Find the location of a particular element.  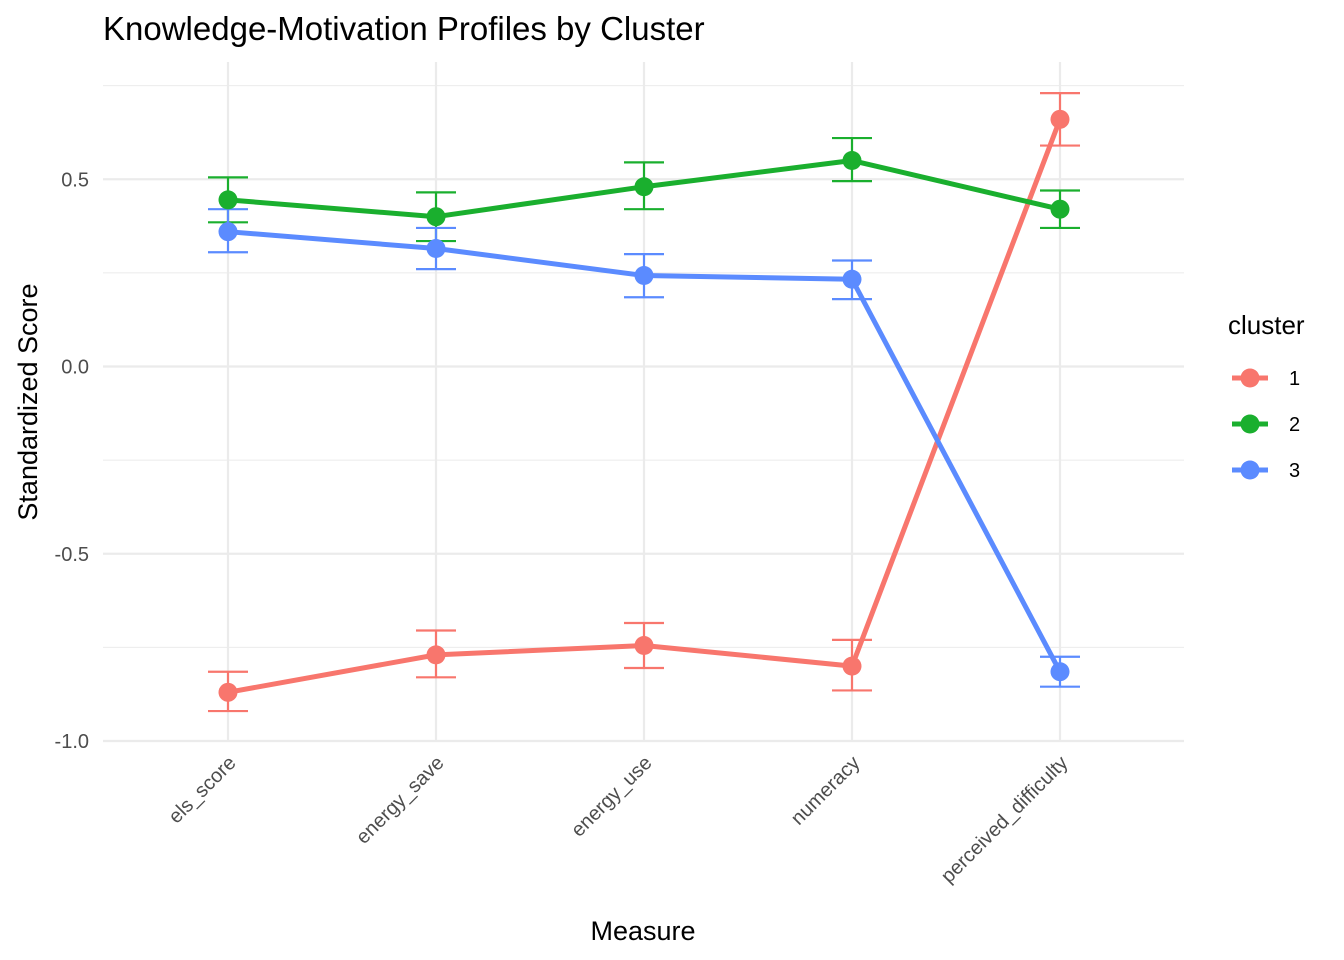

x-tick-label: energy_save is located at coordinates (400, 800).